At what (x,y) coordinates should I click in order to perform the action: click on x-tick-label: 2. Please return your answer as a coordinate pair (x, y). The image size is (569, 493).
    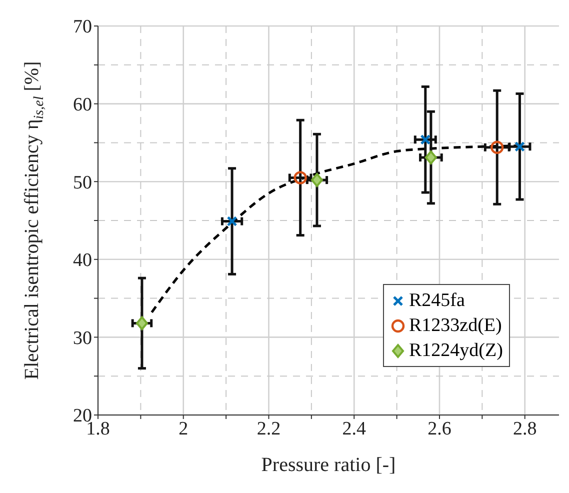
    Looking at the image, I should click on (183, 429).